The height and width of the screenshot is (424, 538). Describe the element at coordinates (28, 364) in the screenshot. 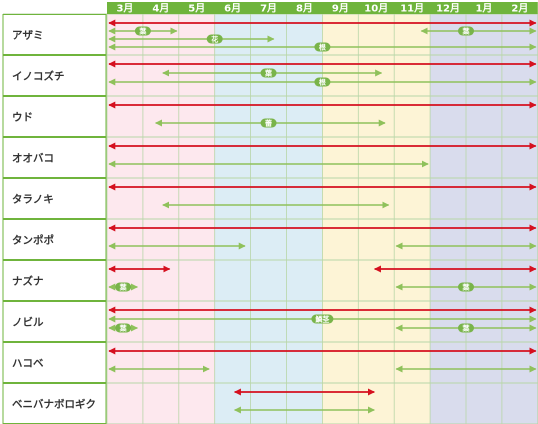

I see `plant-name: ハコベ` at that location.